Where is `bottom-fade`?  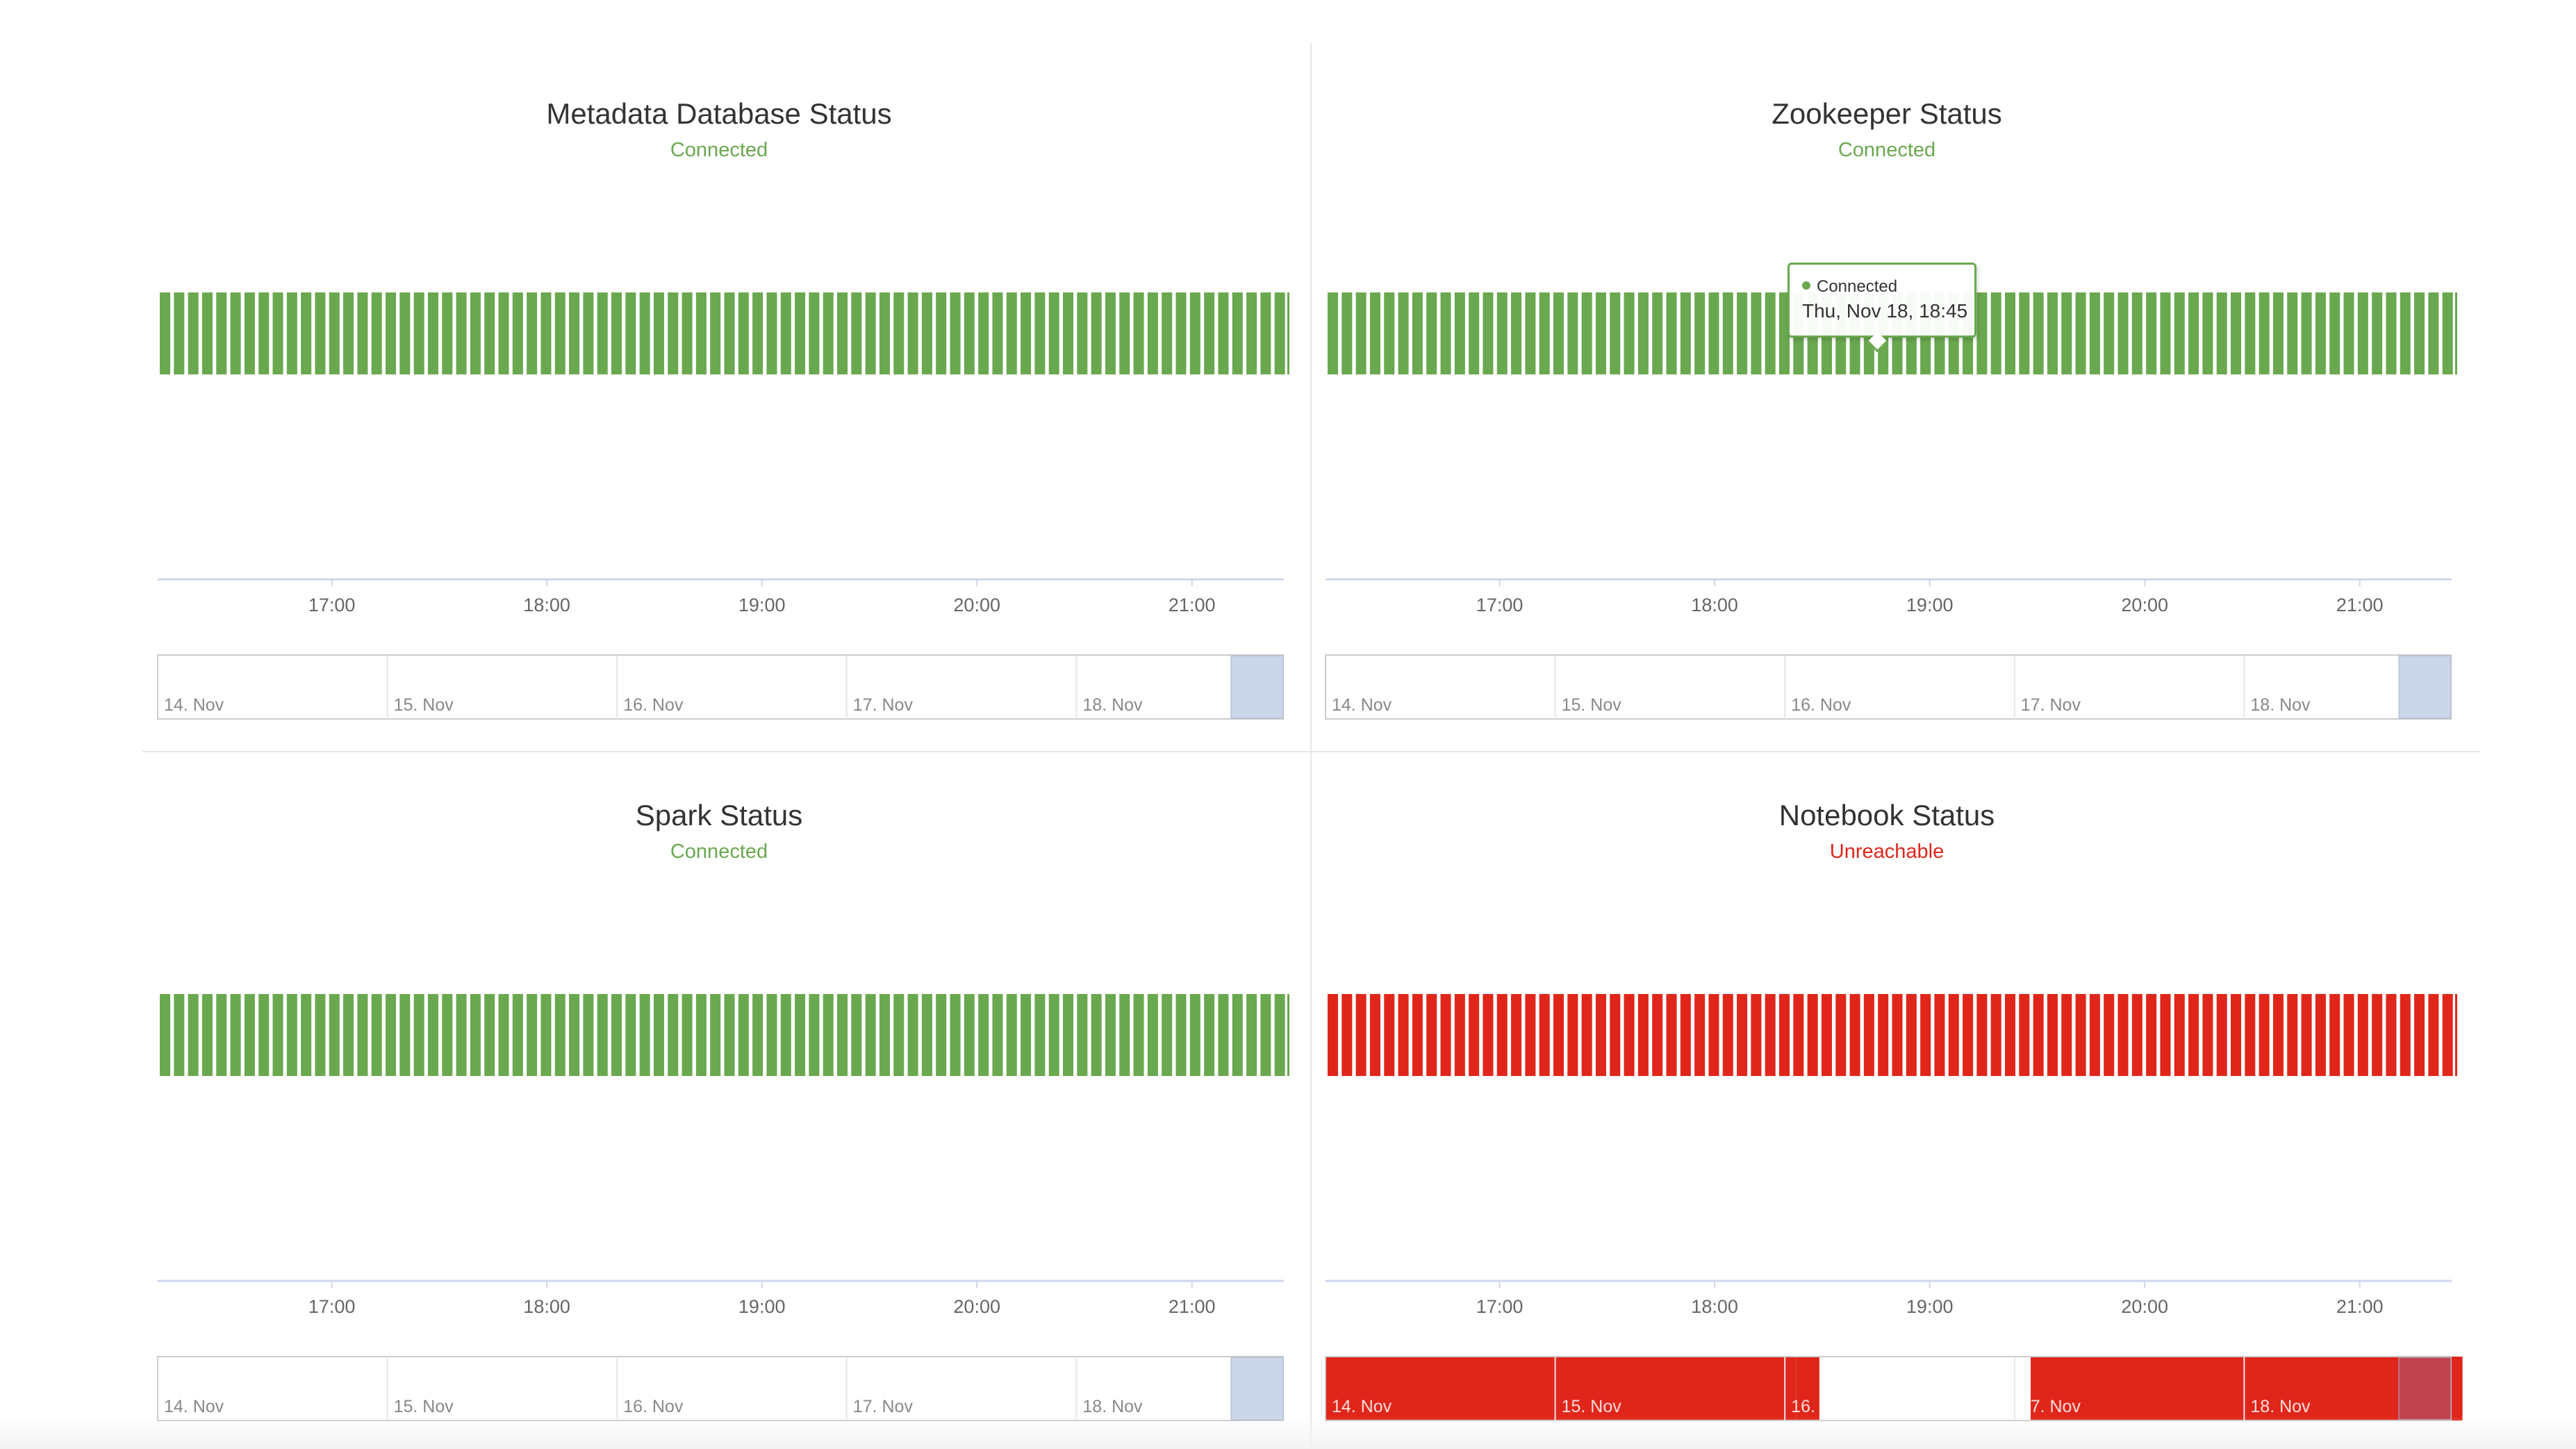 bottom-fade is located at coordinates (1288, 1433).